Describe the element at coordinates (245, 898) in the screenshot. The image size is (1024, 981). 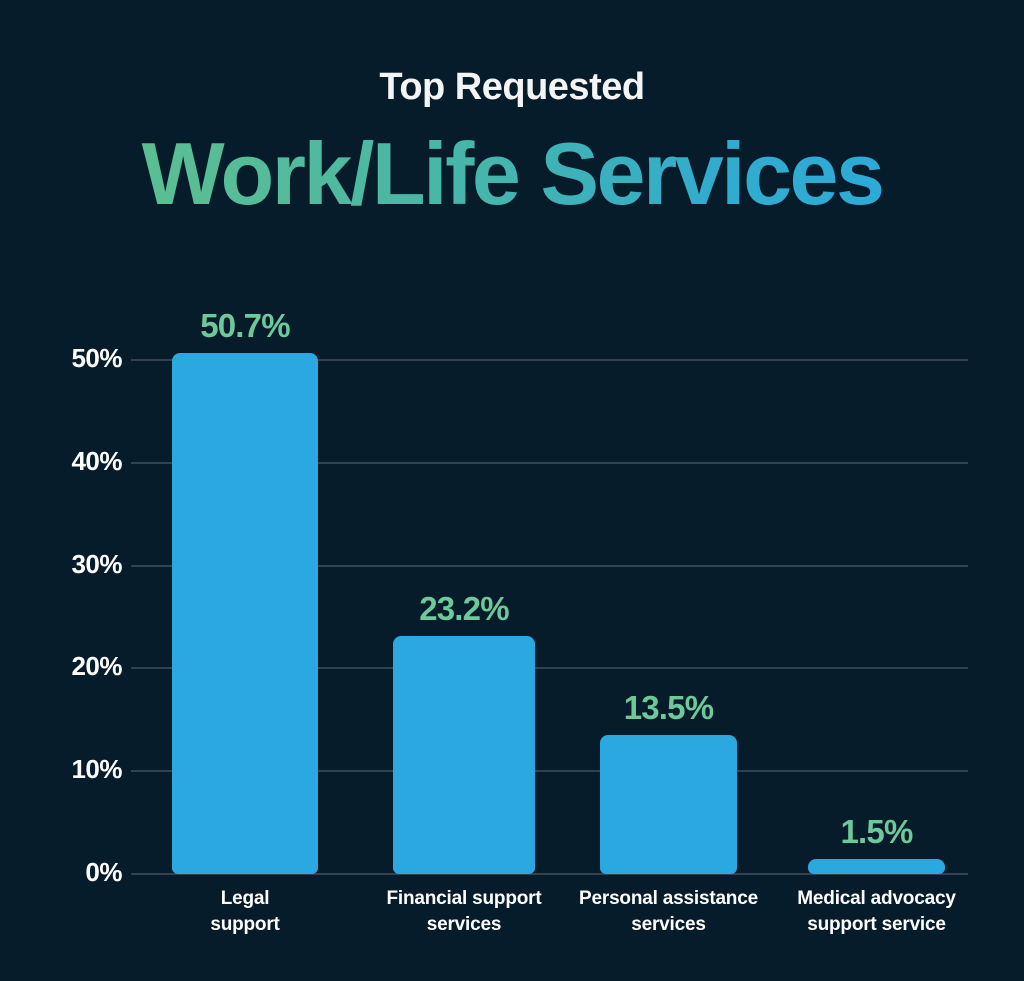
I see `x-axis-label-line: Legal` at that location.